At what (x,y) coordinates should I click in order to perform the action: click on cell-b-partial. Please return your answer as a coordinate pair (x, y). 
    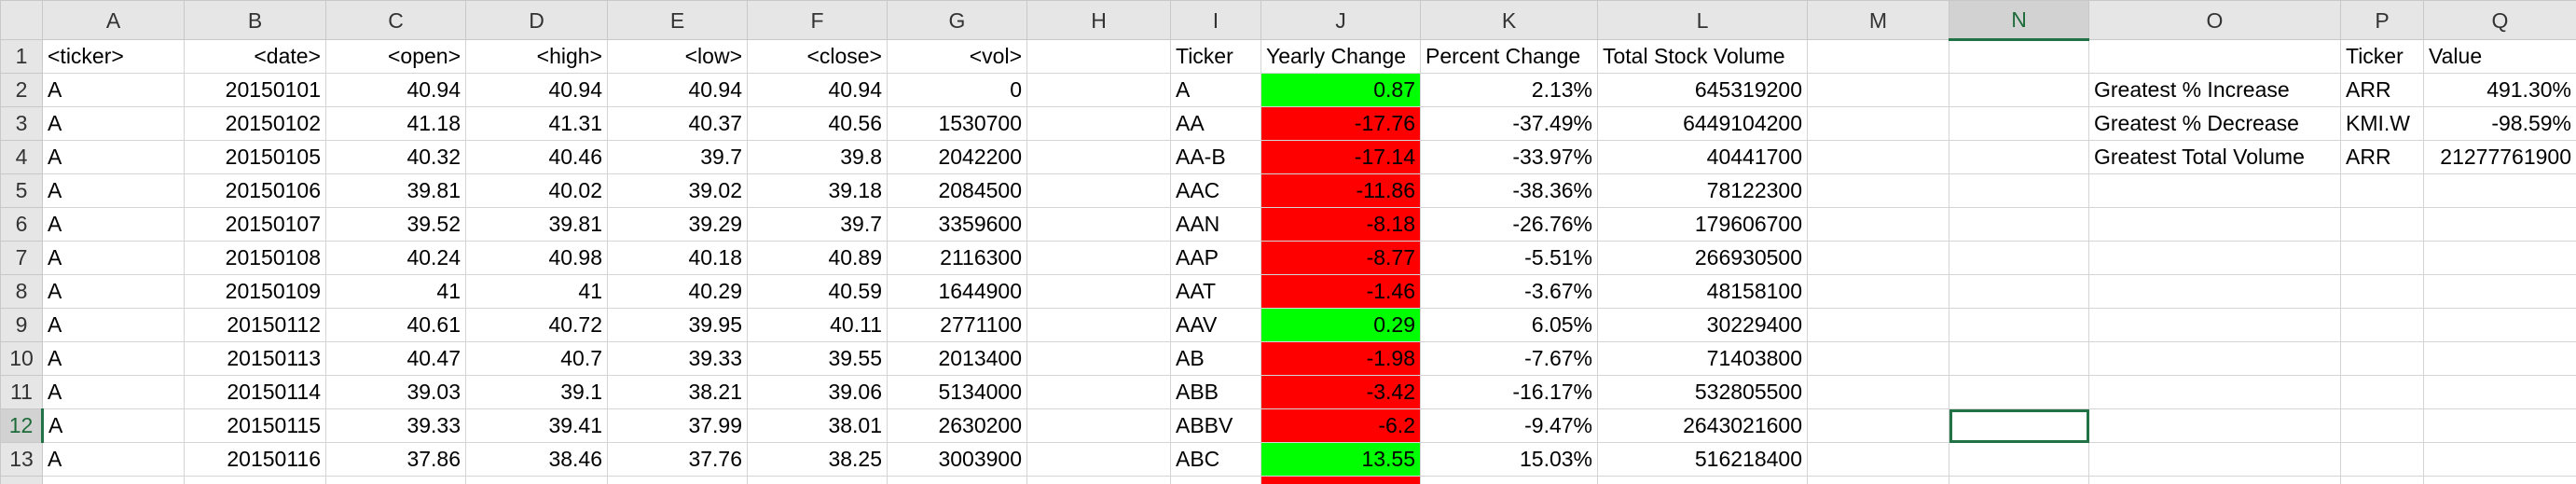
    Looking at the image, I should click on (255, 480).